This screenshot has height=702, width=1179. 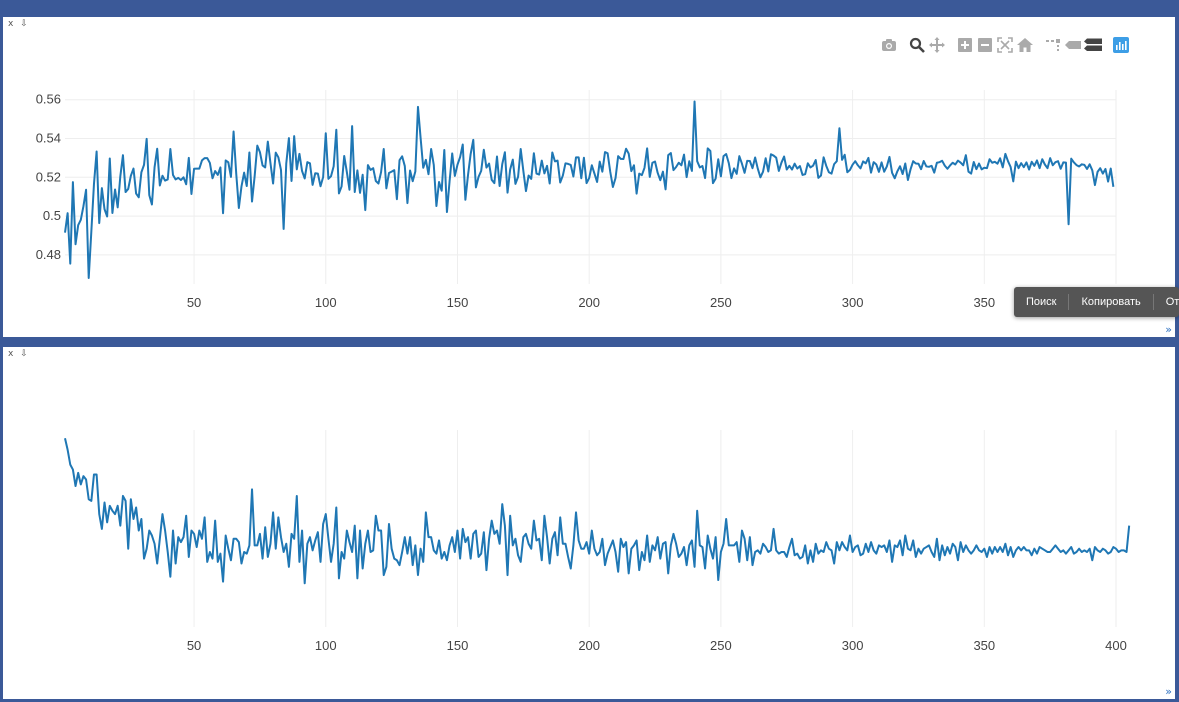 What do you see at coordinates (721, 645) in the screenshot?
I see `bottom-chart-x-tick-label: 250` at bounding box center [721, 645].